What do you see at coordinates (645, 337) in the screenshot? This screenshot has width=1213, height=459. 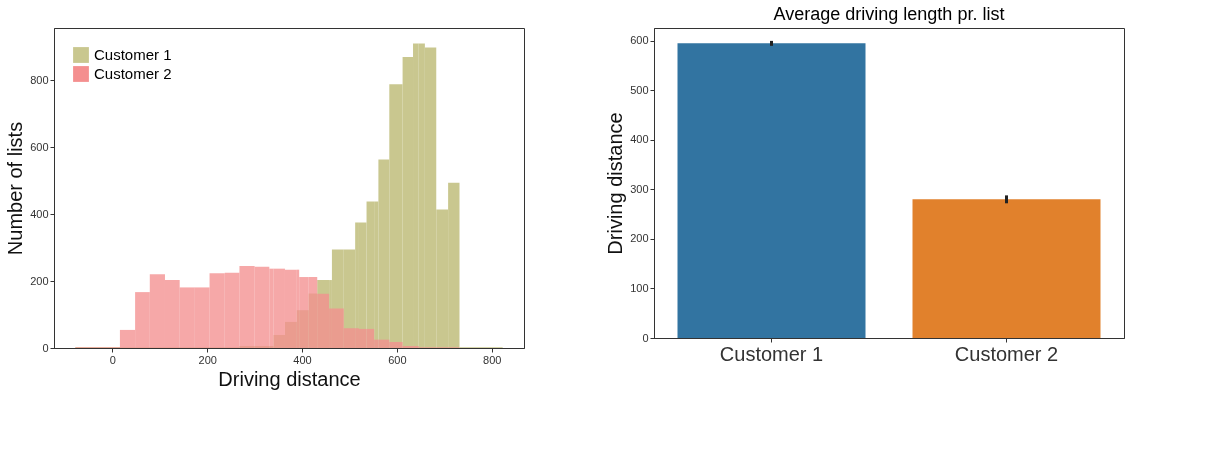 I see `y-tick-label: 0` at bounding box center [645, 337].